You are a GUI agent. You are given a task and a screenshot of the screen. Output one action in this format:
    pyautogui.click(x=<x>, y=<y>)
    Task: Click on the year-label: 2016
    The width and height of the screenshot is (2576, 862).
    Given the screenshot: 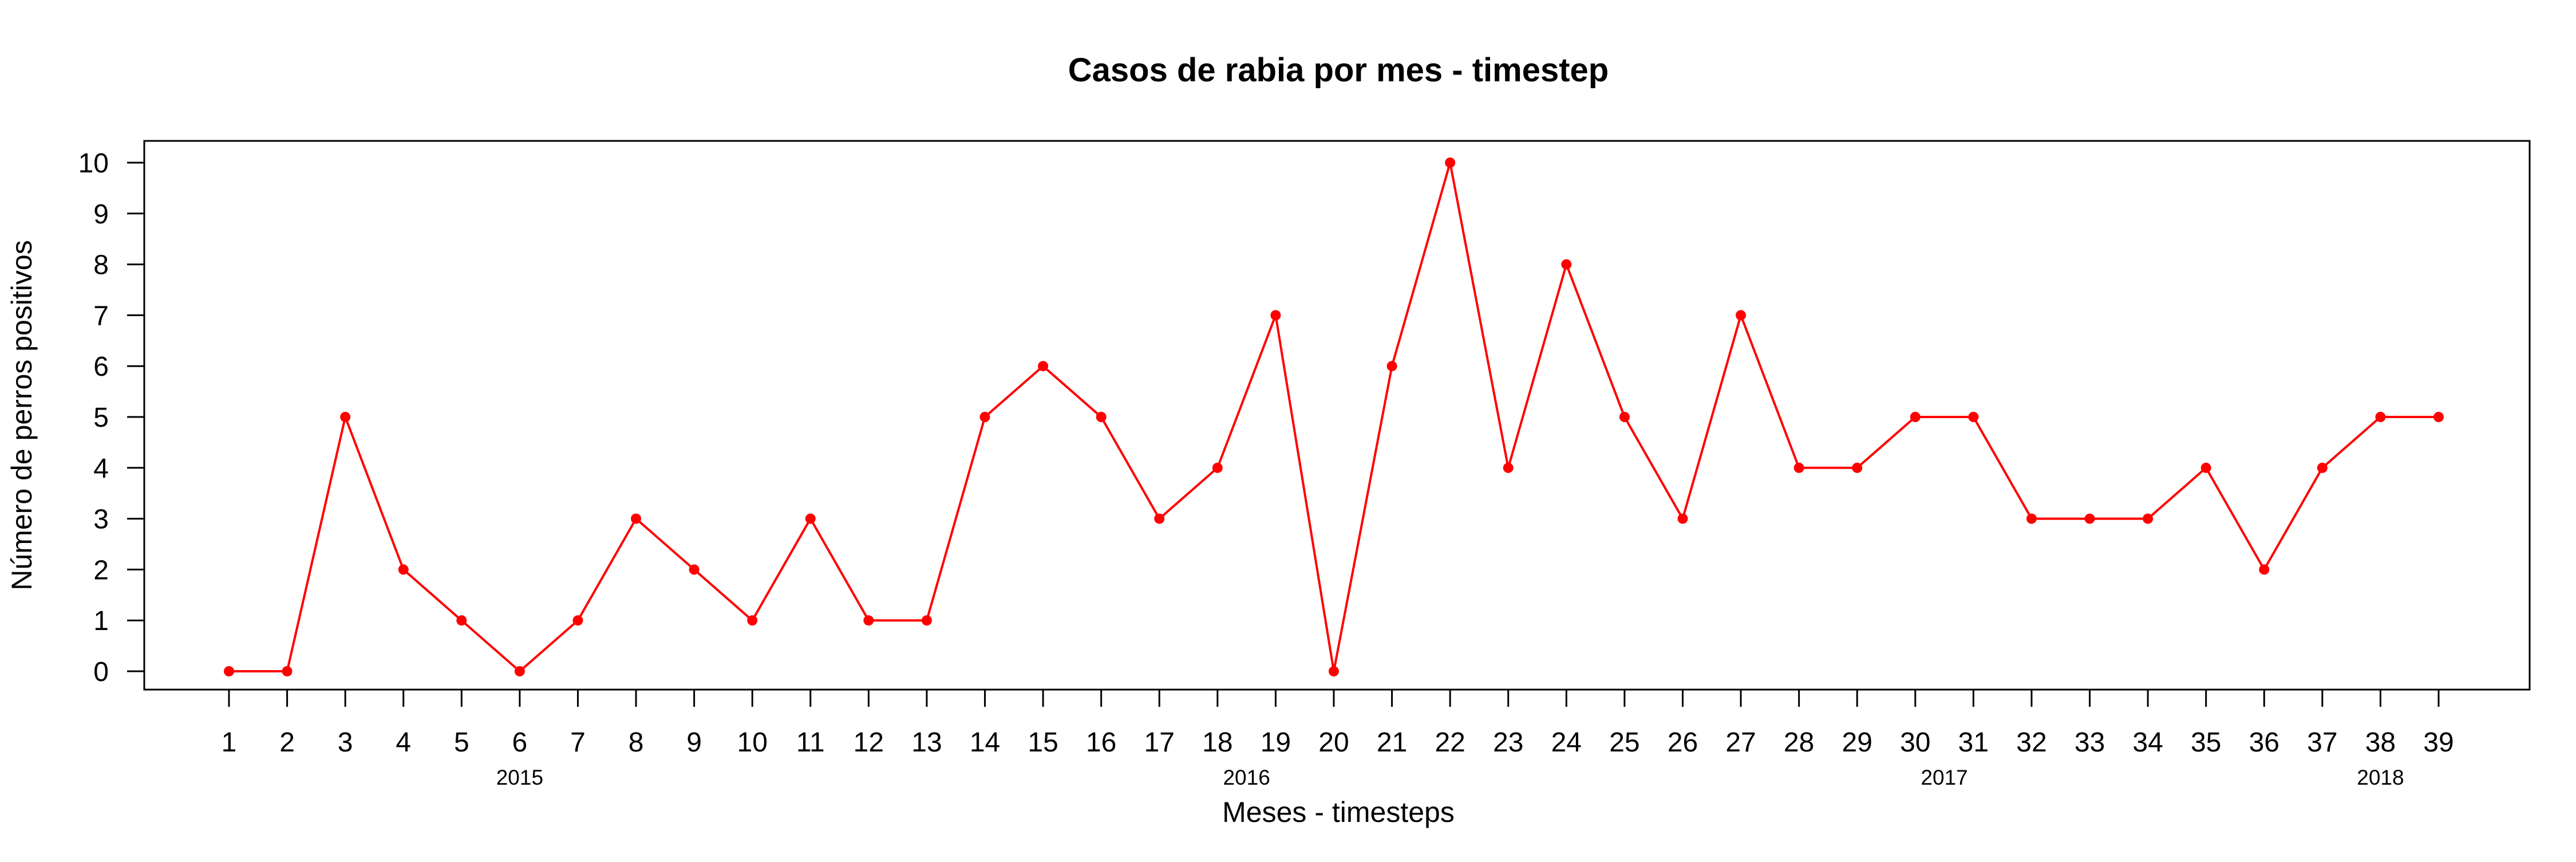 What is the action you would take?
    pyautogui.click(x=1246, y=777)
    